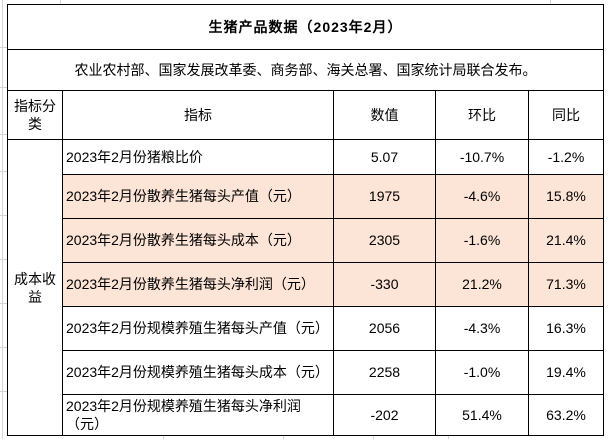 This screenshot has height=439, width=609. Describe the element at coordinates (482, 328) in the screenshot. I see `mom-cell: -4.3%` at that location.